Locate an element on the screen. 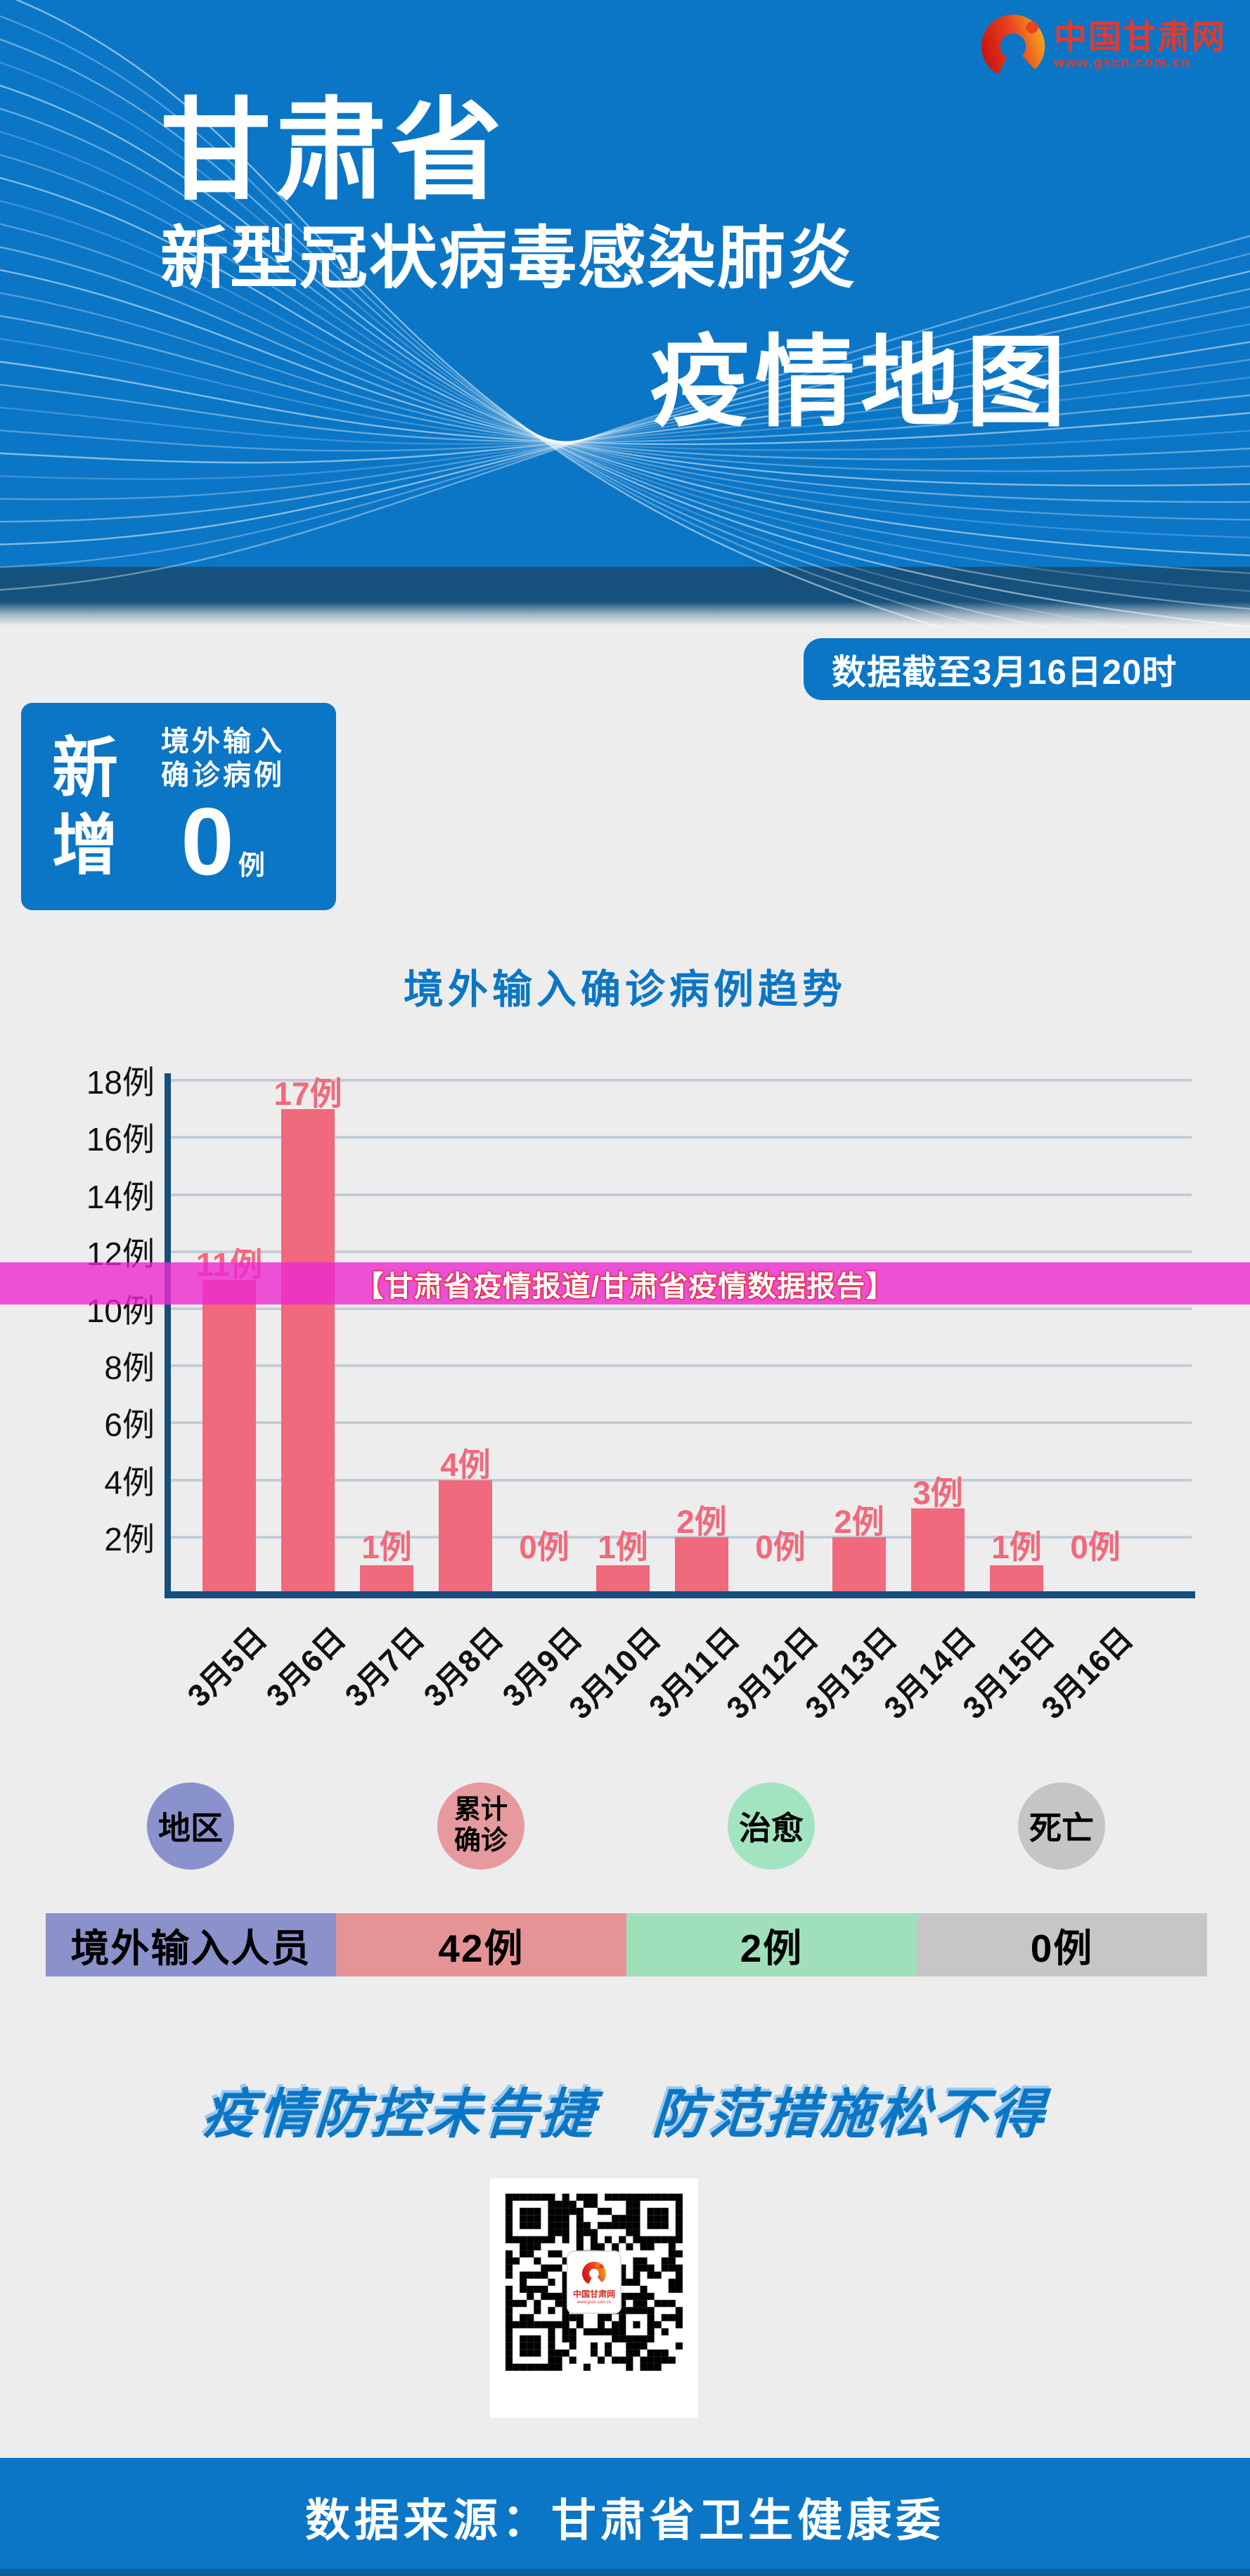 This screenshot has height=2576, width=1250. y-axis-tick-label: 2例 is located at coordinates (130, 1539).